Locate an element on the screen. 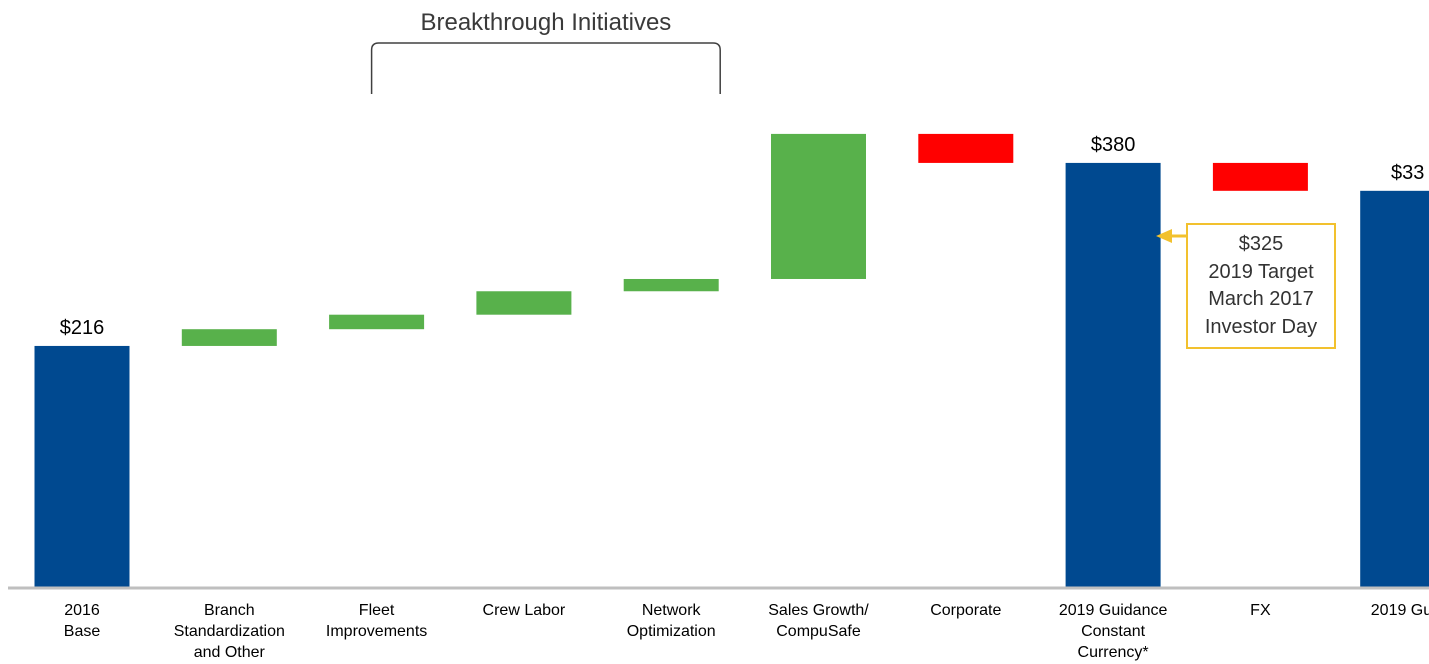  category-label: Base is located at coordinates (82, 631).